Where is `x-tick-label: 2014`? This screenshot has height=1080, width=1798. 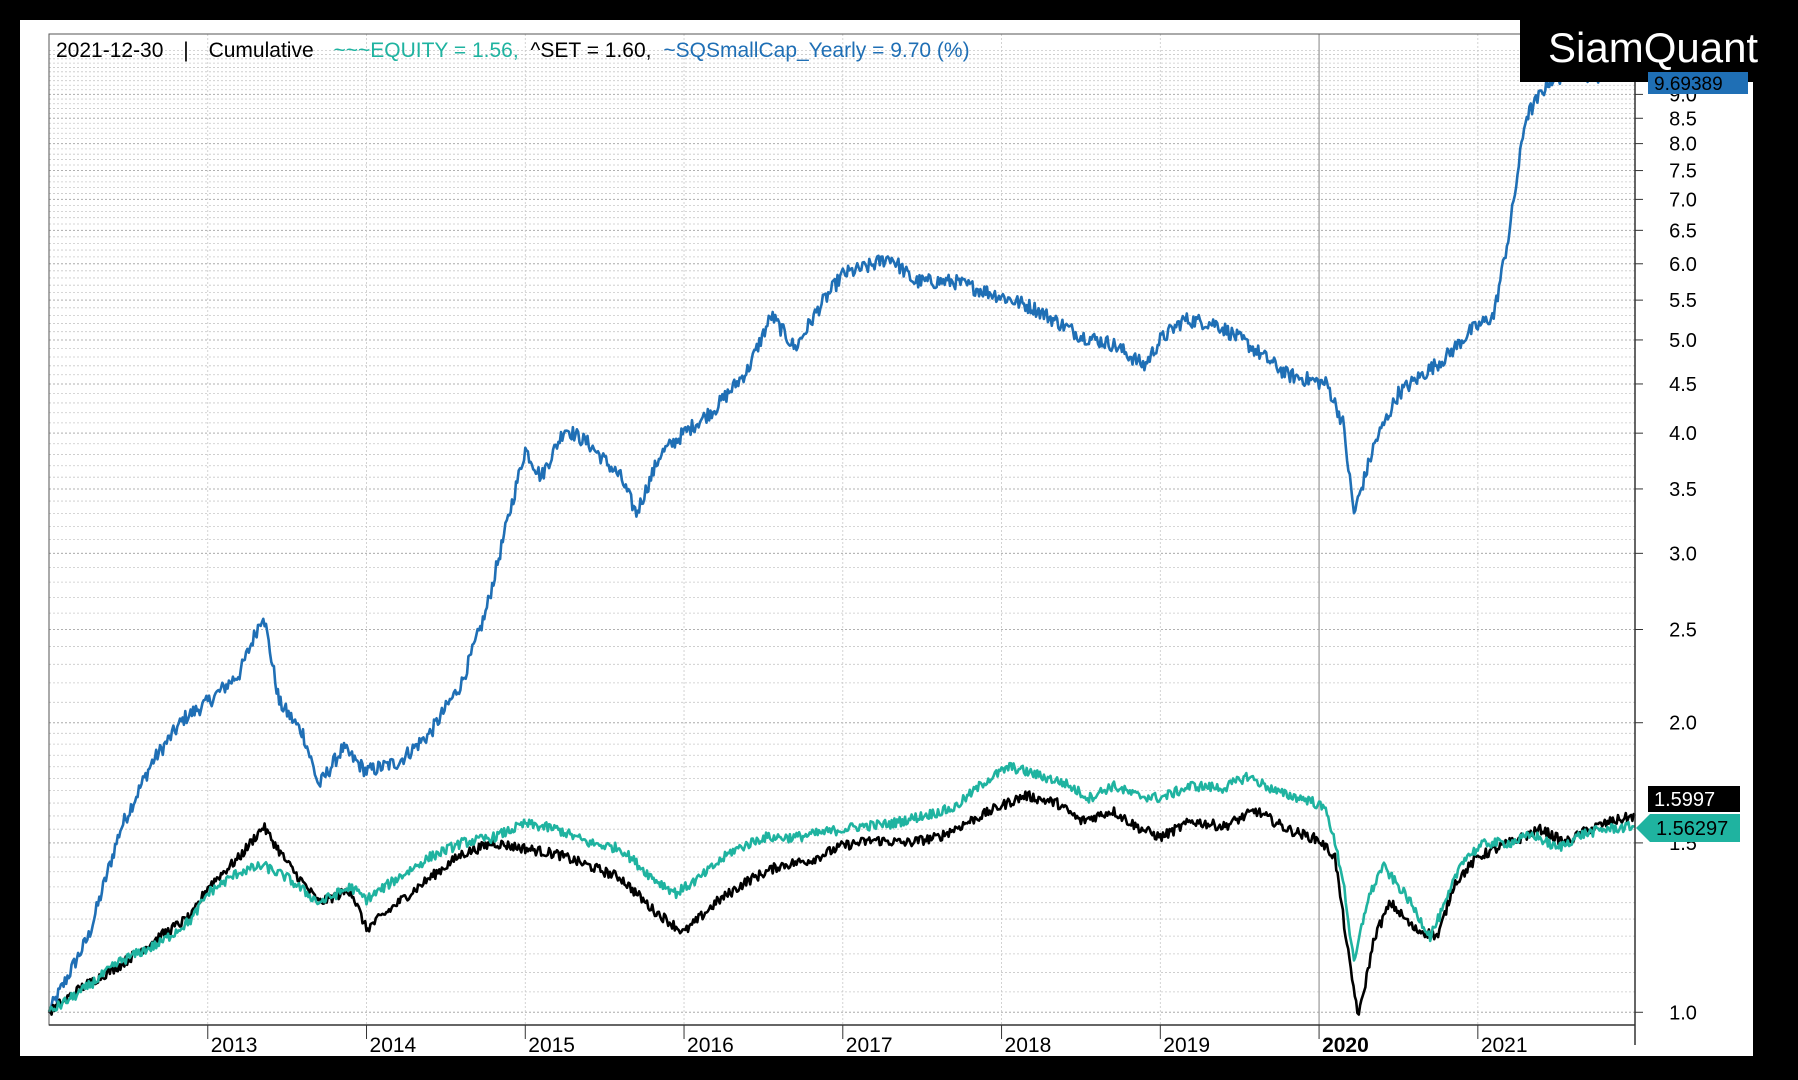
x-tick-label: 2014 is located at coordinates (393, 1045).